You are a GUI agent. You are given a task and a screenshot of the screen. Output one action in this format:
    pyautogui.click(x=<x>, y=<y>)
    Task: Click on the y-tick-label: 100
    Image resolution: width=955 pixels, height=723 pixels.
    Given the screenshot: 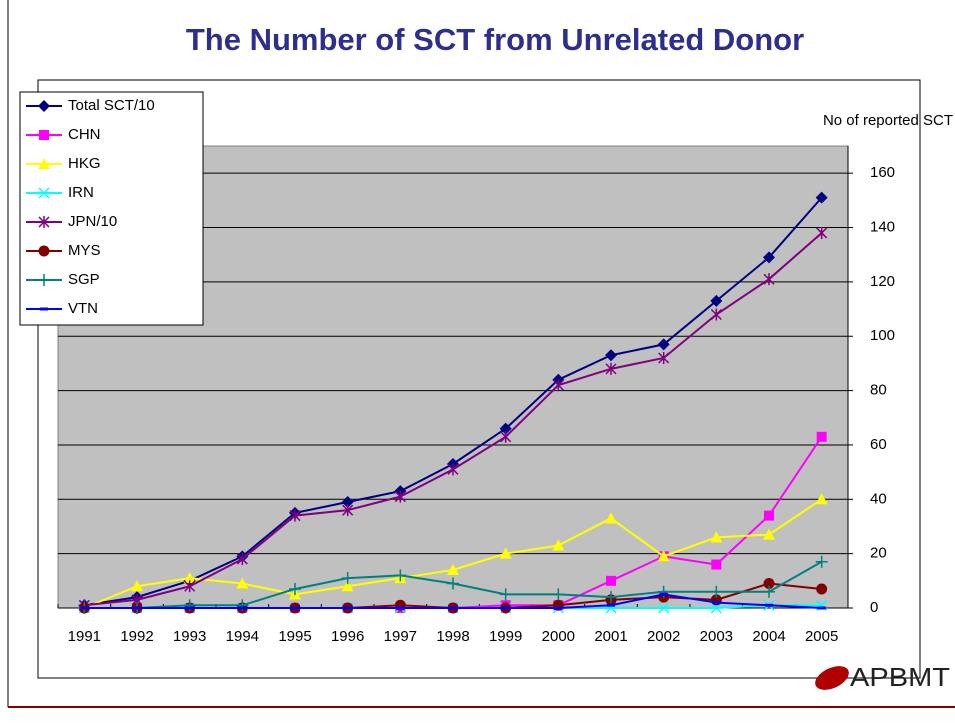 What is the action you would take?
    pyautogui.click(x=882, y=335)
    